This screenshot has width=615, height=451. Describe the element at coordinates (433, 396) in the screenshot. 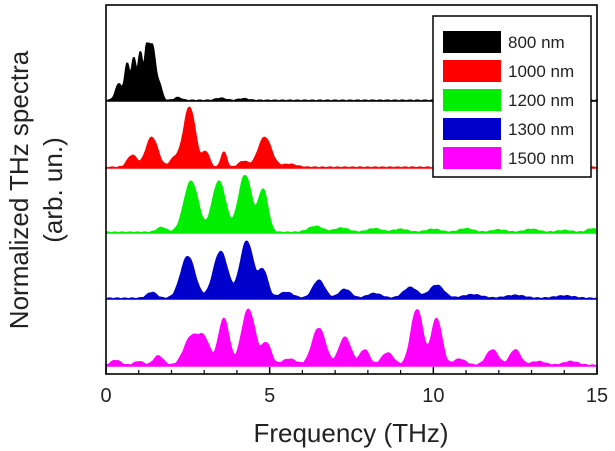

I see `x-tick-label: 10` at that location.